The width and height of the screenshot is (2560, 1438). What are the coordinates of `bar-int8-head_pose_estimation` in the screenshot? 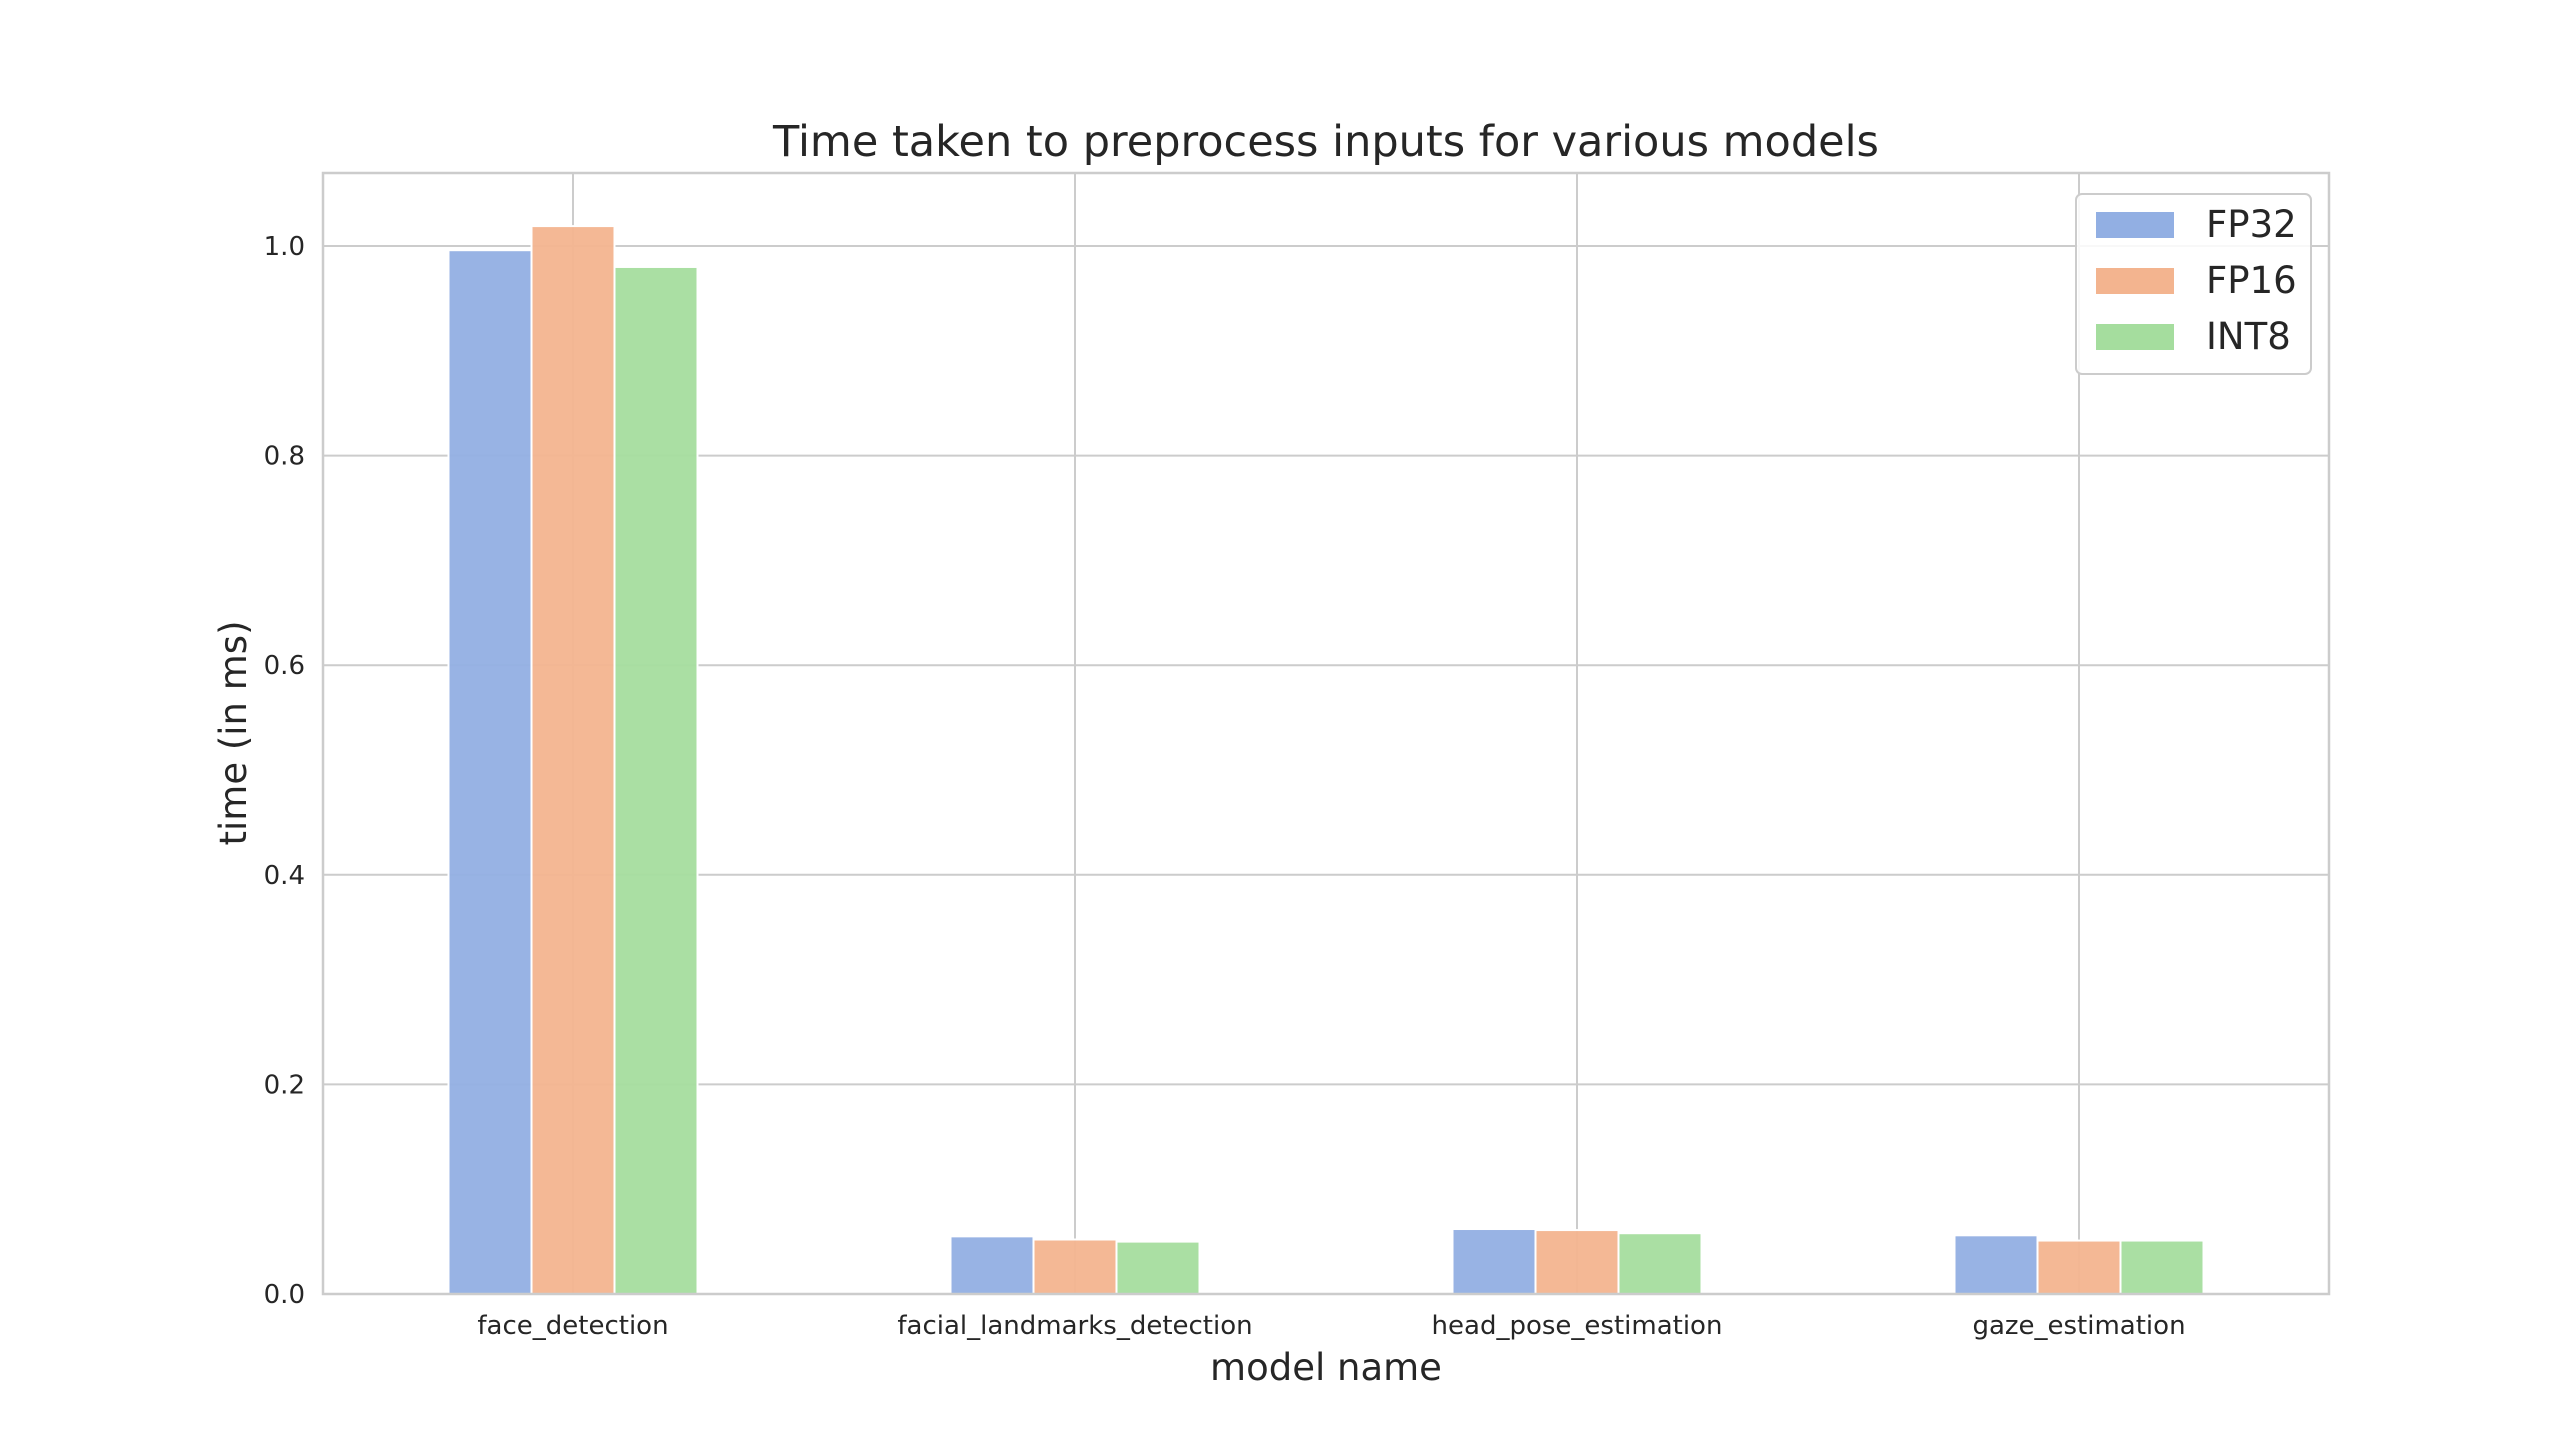 It's located at (1660, 1263).